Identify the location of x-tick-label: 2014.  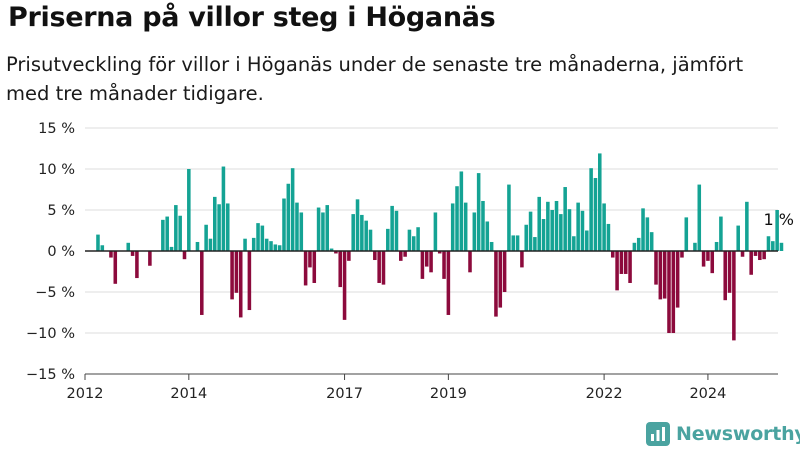
(188, 394).